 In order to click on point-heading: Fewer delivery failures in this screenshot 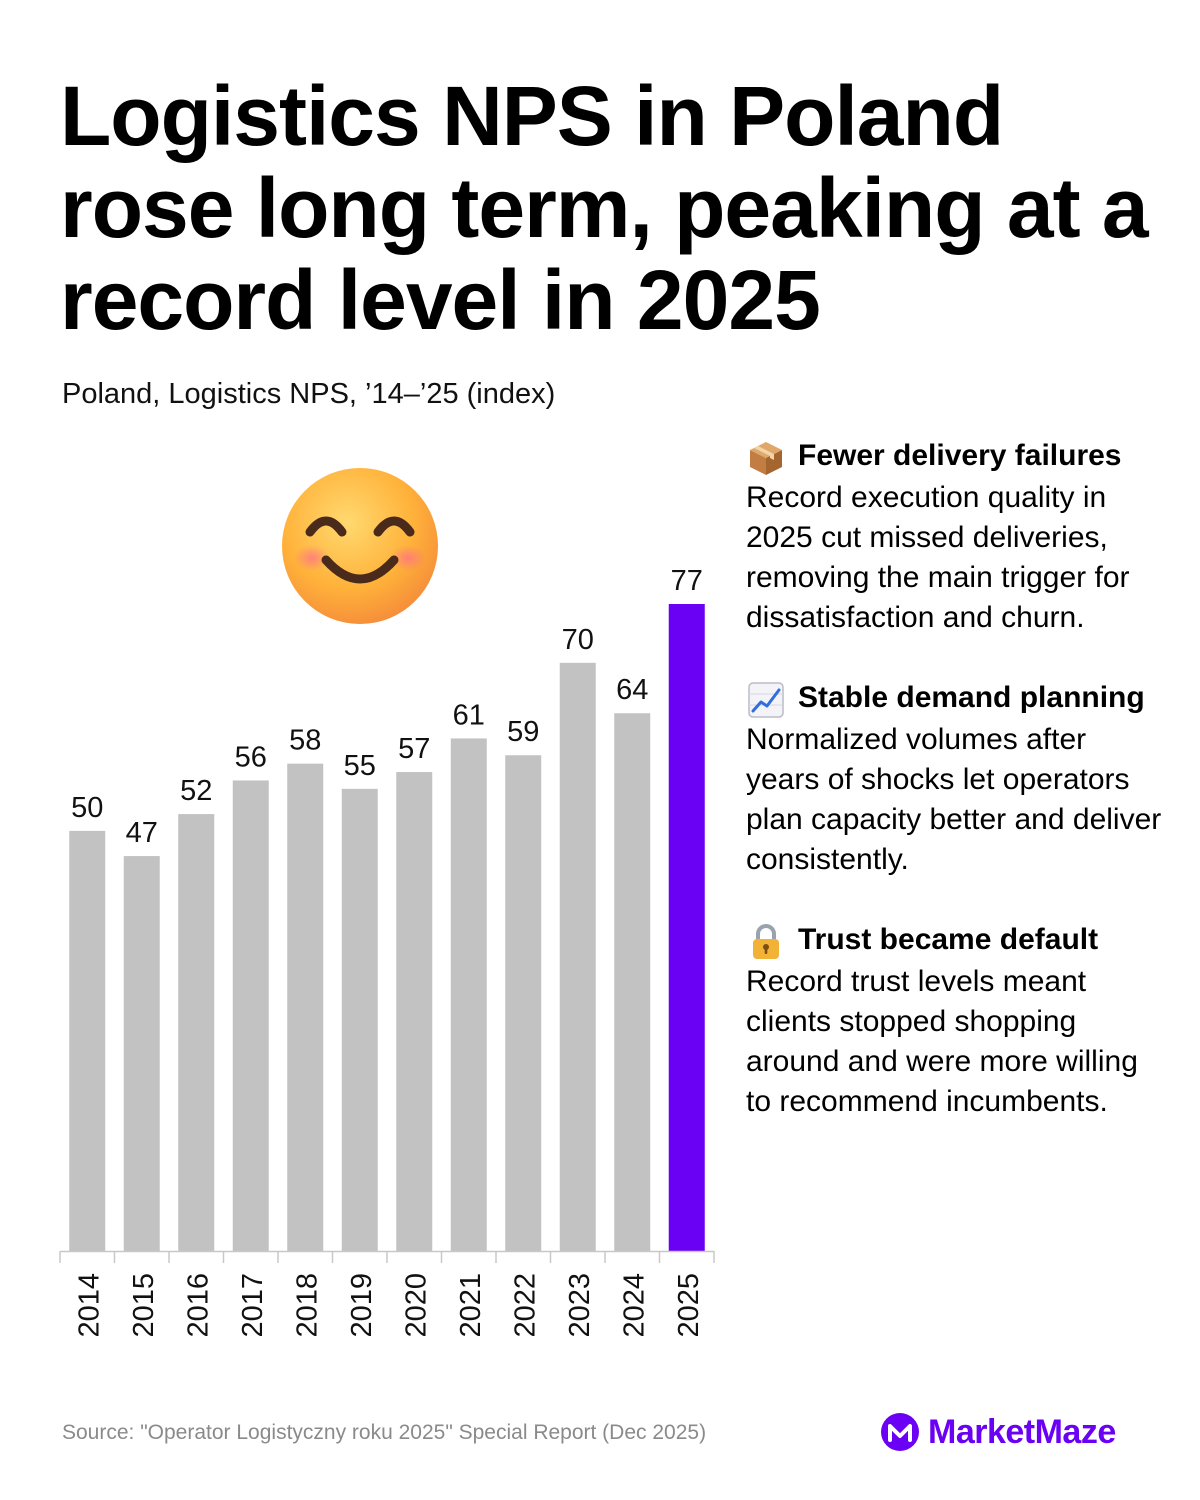, I will do `click(960, 455)`.